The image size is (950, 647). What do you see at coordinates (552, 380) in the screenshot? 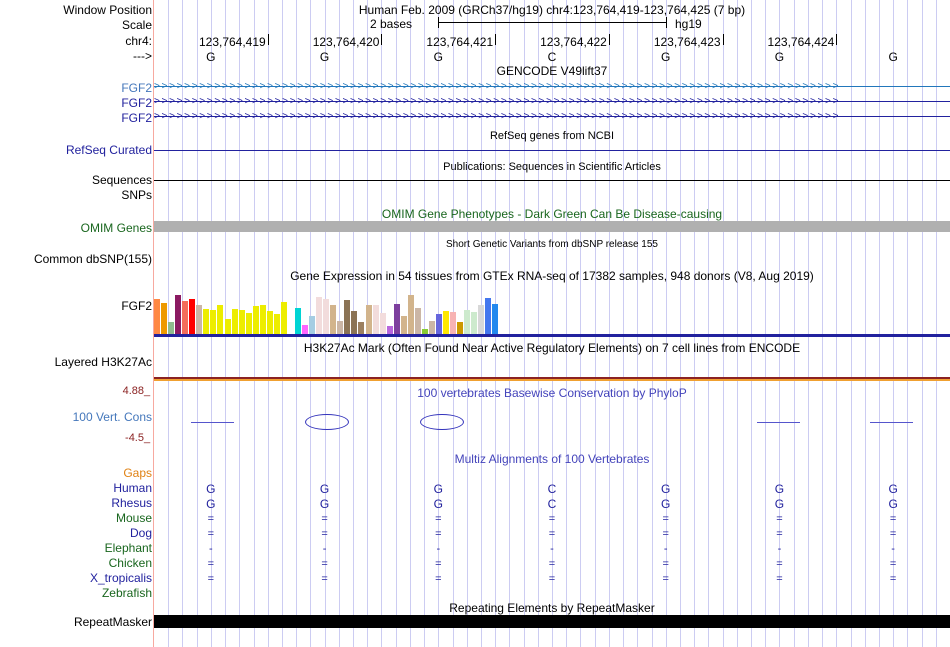
I see `h3k27ac-orange-line` at bounding box center [552, 380].